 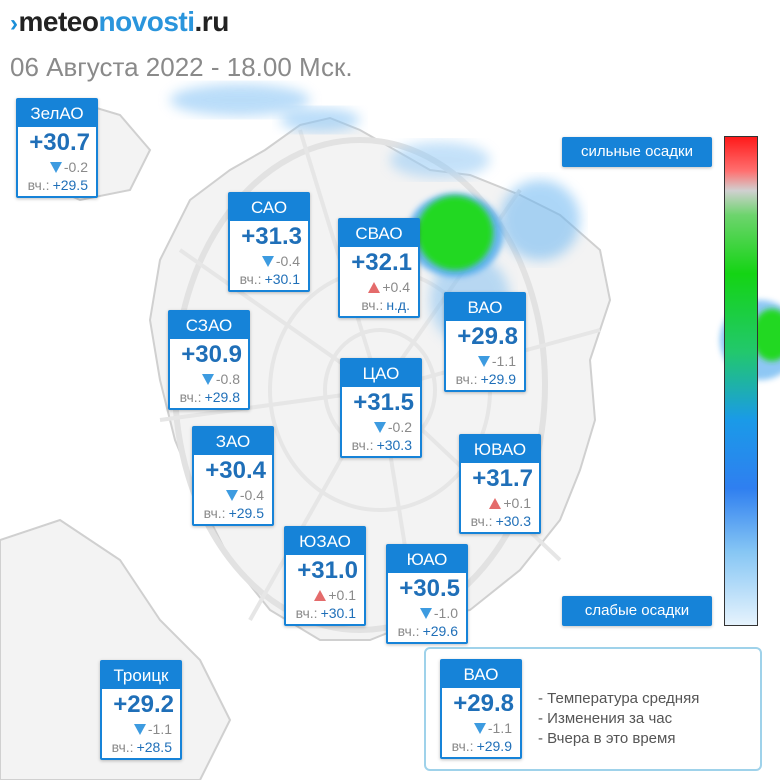 What do you see at coordinates (58, 21) in the screenshot?
I see `logo-part-meteo: meteo` at bounding box center [58, 21].